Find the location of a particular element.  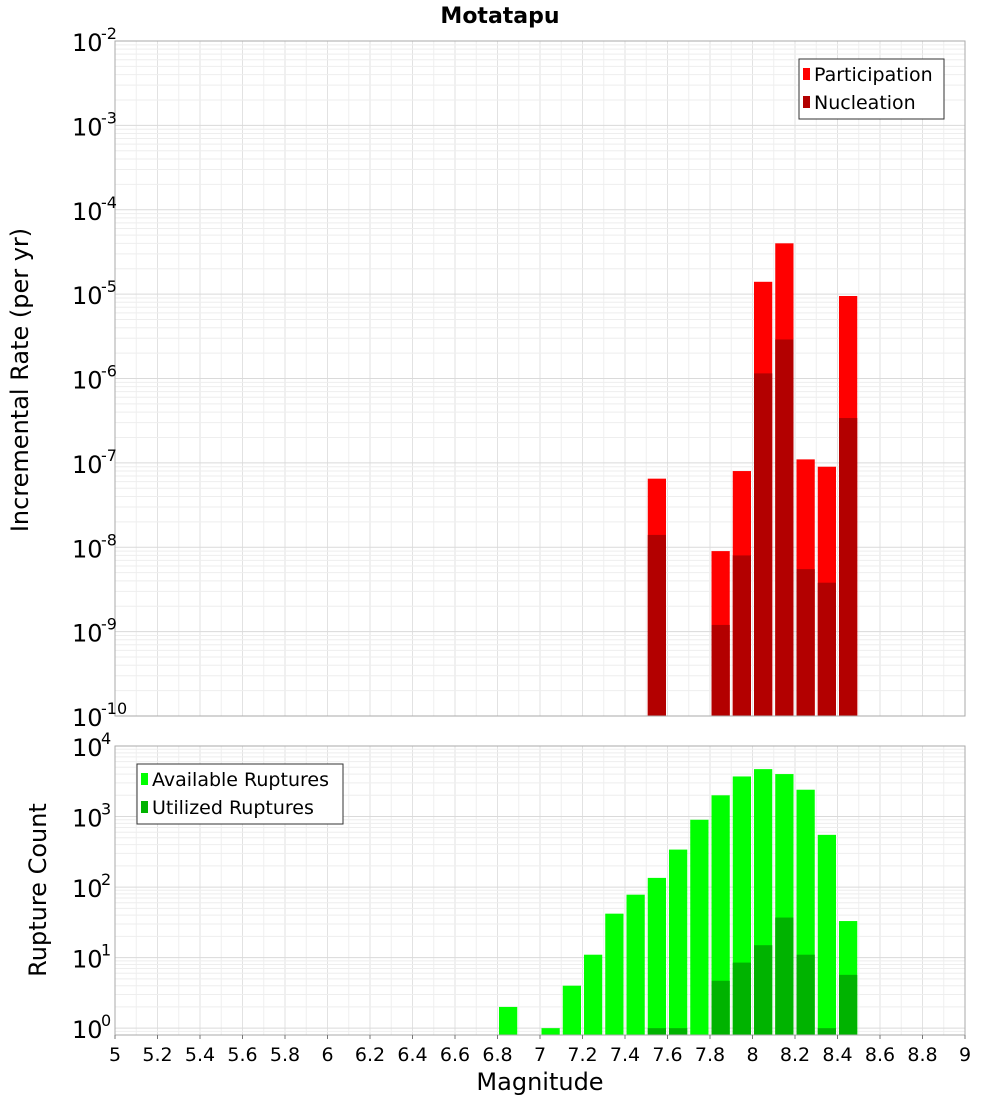

y-tick-exponent: -9 is located at coordinates (109, 624).